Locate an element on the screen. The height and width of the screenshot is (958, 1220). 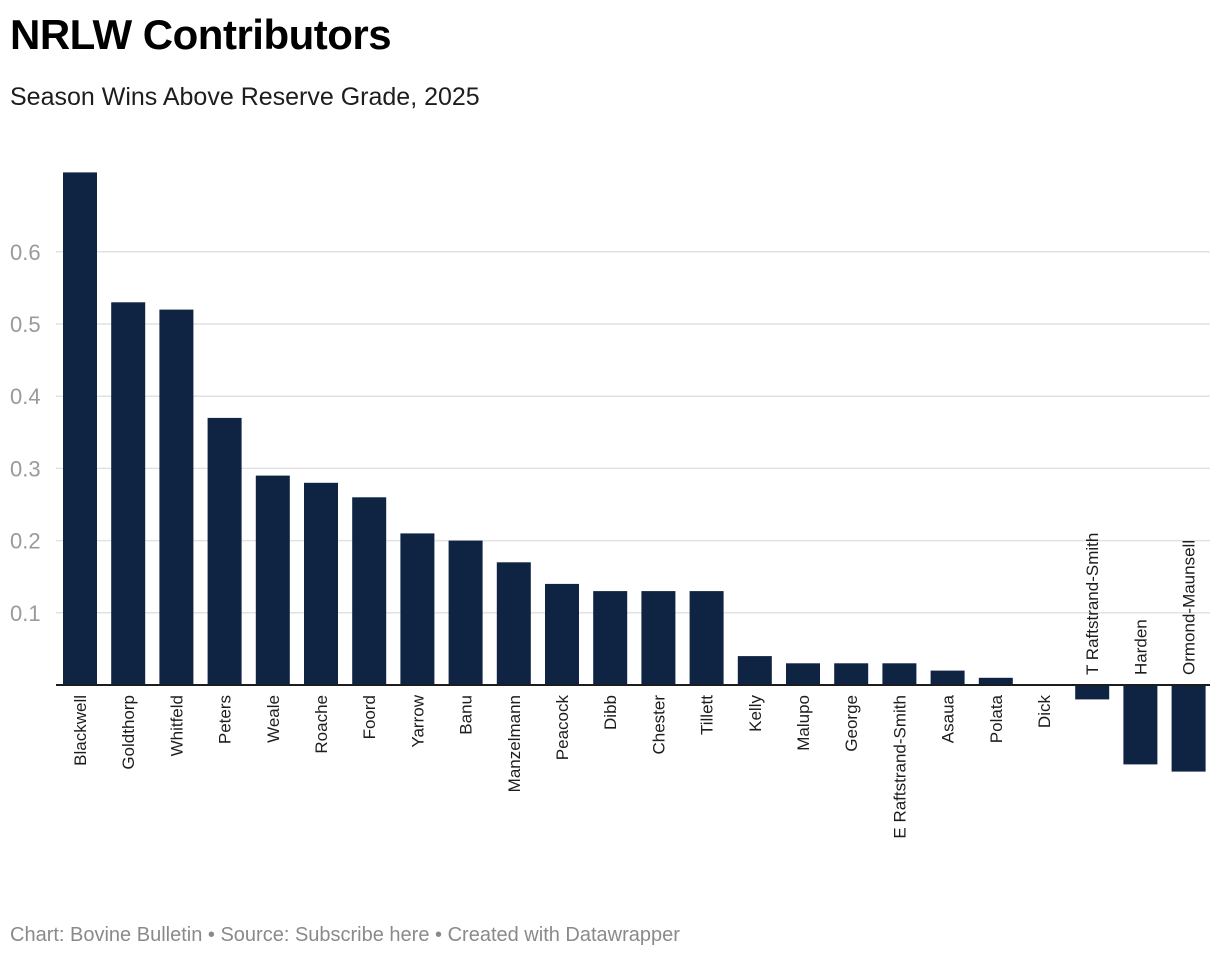
category-label: Blackwell is located at coordinates (80, 730).